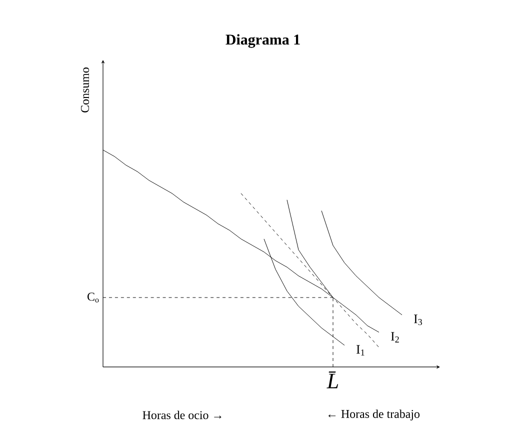 The width and height of the screenshot is (526, 444). I want to click on chart-title: Diagrama 1, so click(263, 41).